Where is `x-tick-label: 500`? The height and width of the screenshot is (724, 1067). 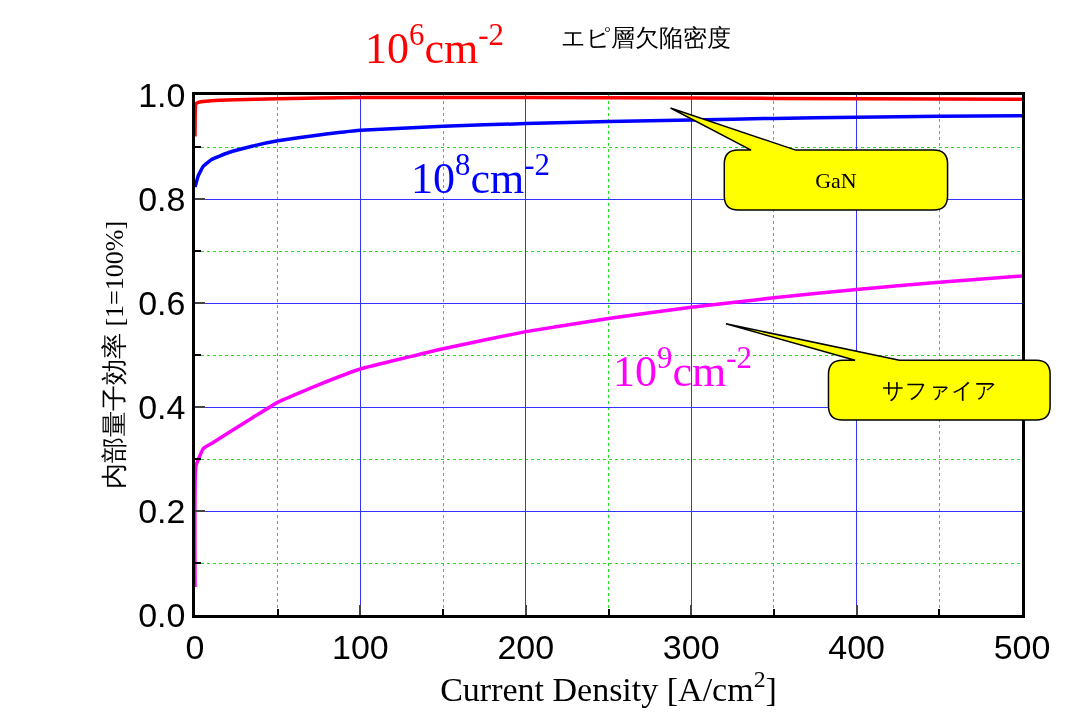
x-tick-label: 500 is located at coordinates (1022, 646).